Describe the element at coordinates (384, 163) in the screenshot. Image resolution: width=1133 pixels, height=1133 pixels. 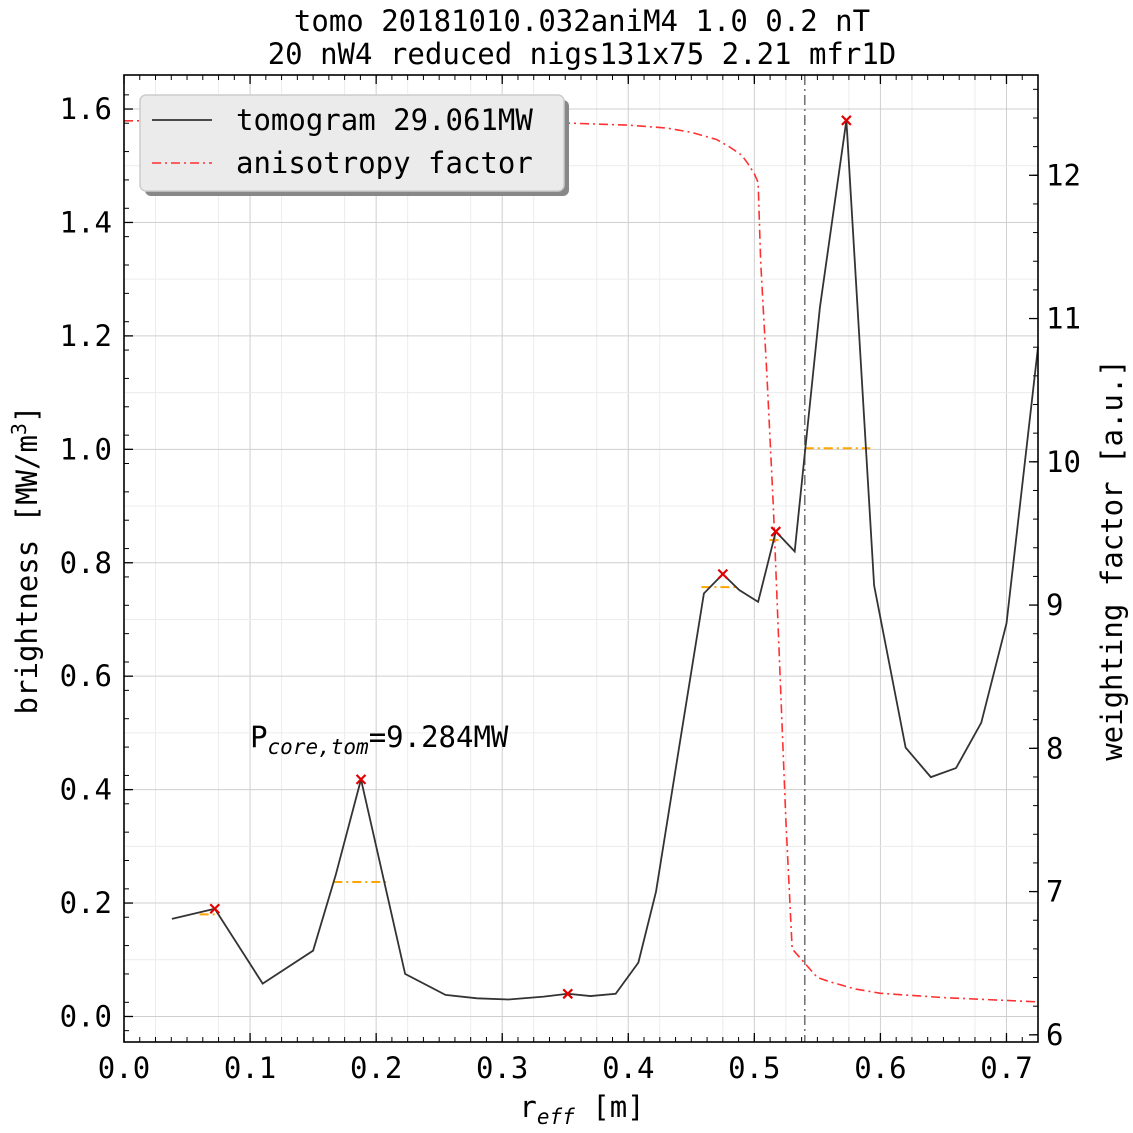
I see `legend-anisotropy-label: anisotropy factor` at that location.